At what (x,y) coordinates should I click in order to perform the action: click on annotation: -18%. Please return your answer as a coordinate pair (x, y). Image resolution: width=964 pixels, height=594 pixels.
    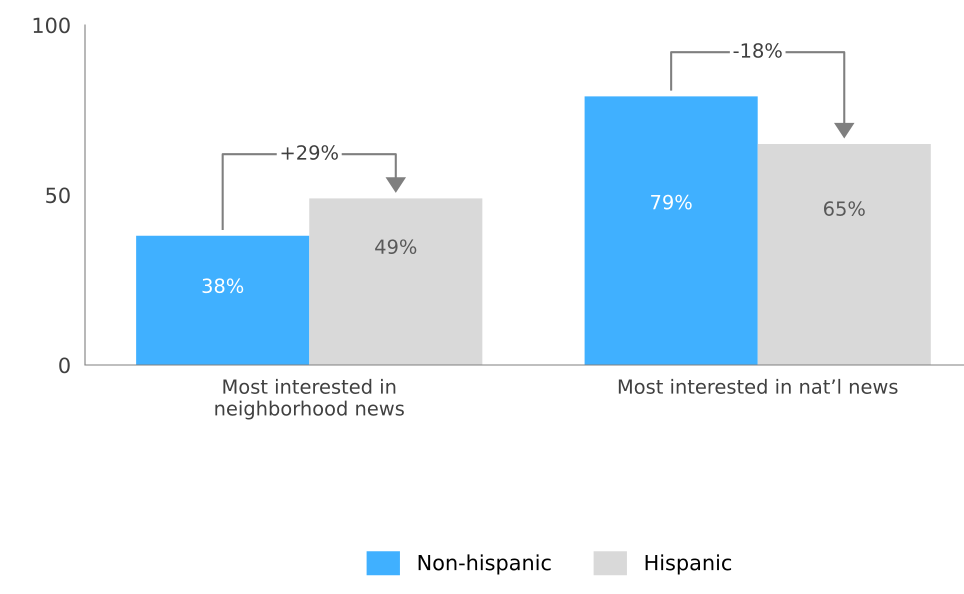
    Looking at the image, I should click on (758, 50).